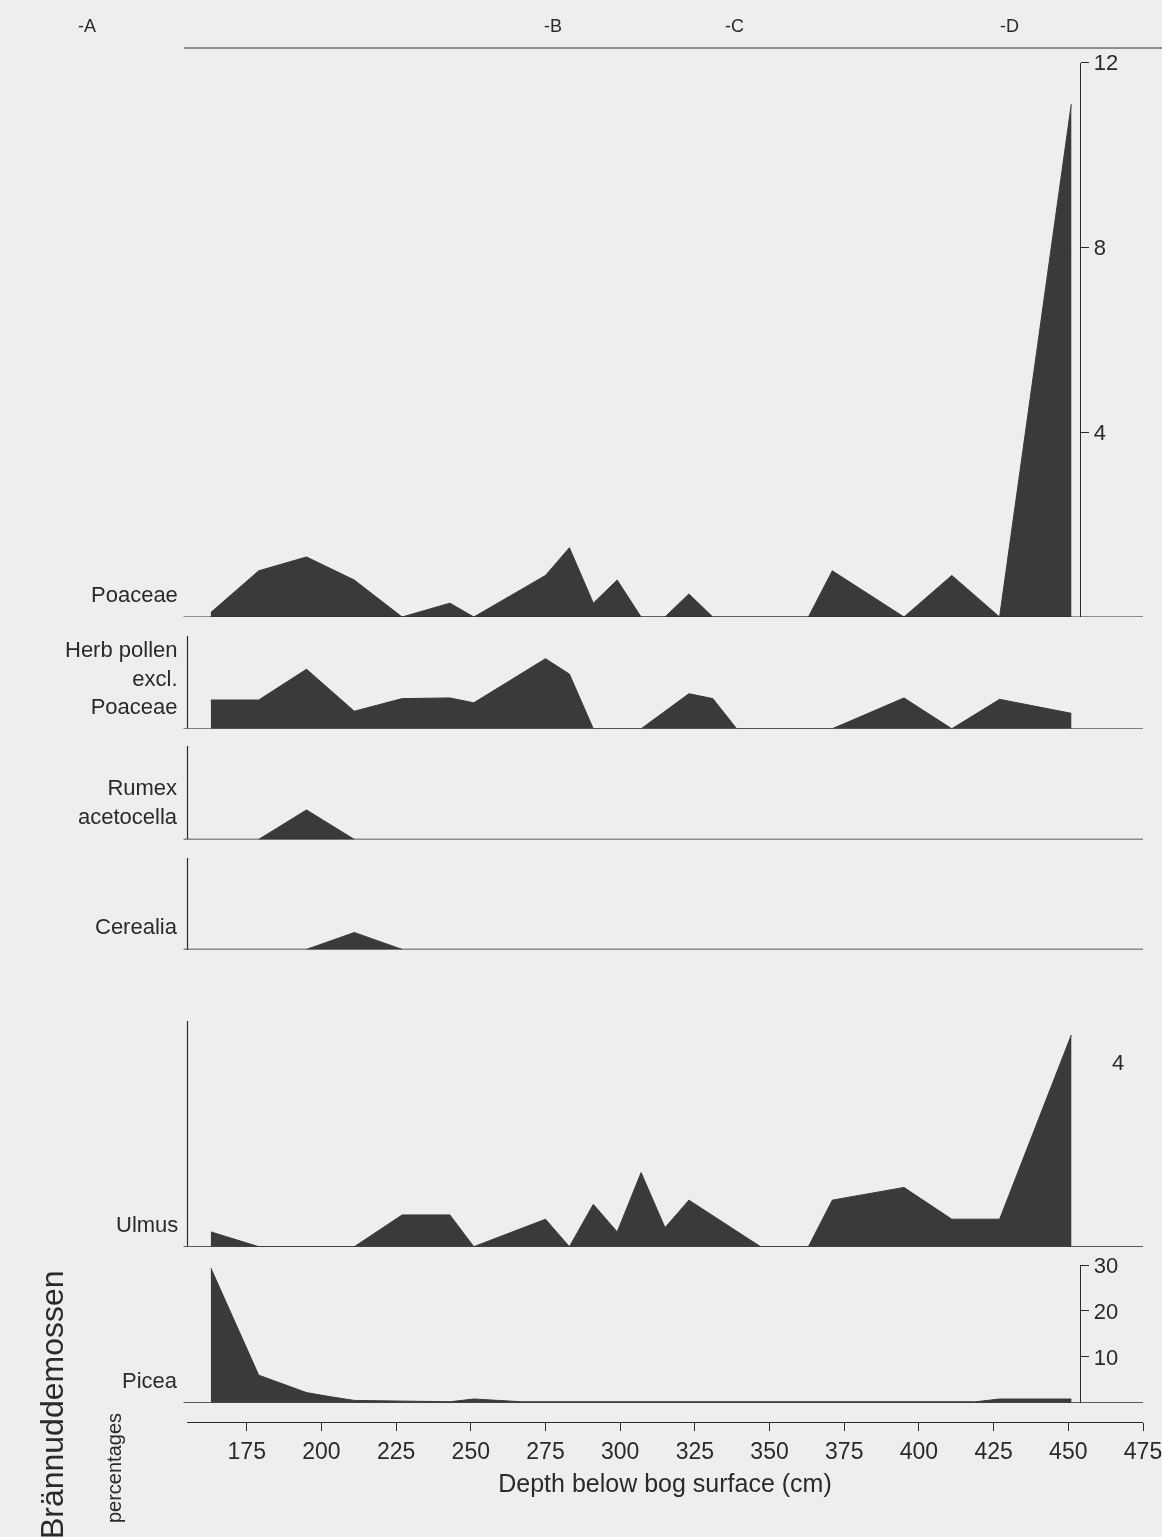 Image resolution: width=1162 pixels, height=1537 pixels. What do you see at coordinates (150, 1380) in the screenshot?
I see `series-label: Picea` at bounding box center [150, 1380].